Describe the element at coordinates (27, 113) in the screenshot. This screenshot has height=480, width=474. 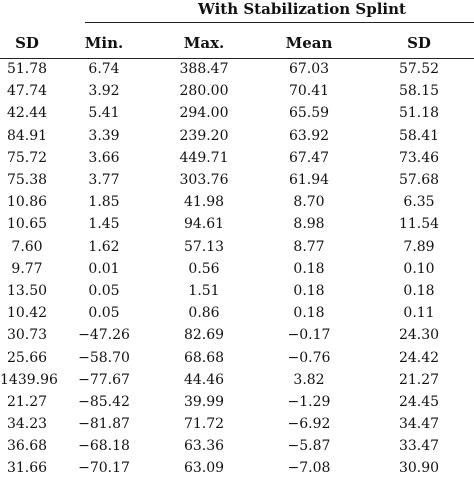
I see `cell-sd-left: 42.44` at that location.